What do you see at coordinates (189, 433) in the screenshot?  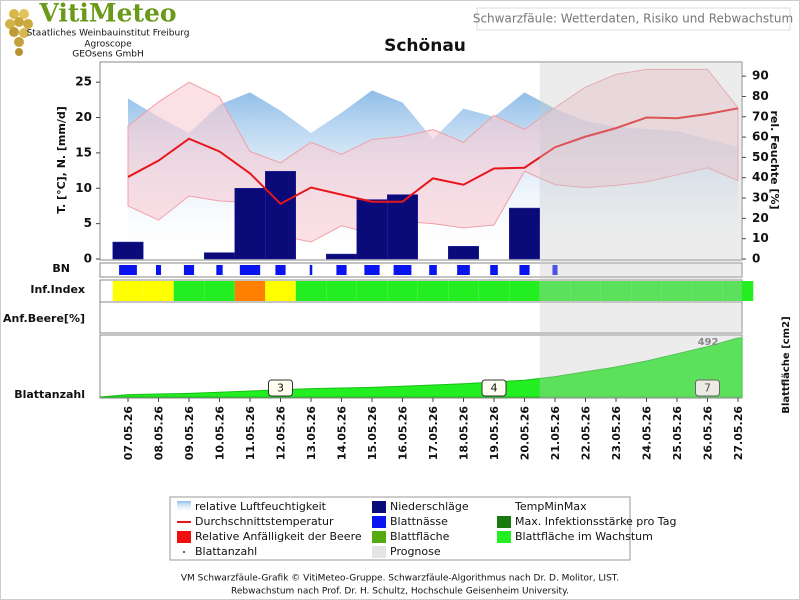 I see `x-tick-label: 09.05.26` at bounding box center [189, 433].